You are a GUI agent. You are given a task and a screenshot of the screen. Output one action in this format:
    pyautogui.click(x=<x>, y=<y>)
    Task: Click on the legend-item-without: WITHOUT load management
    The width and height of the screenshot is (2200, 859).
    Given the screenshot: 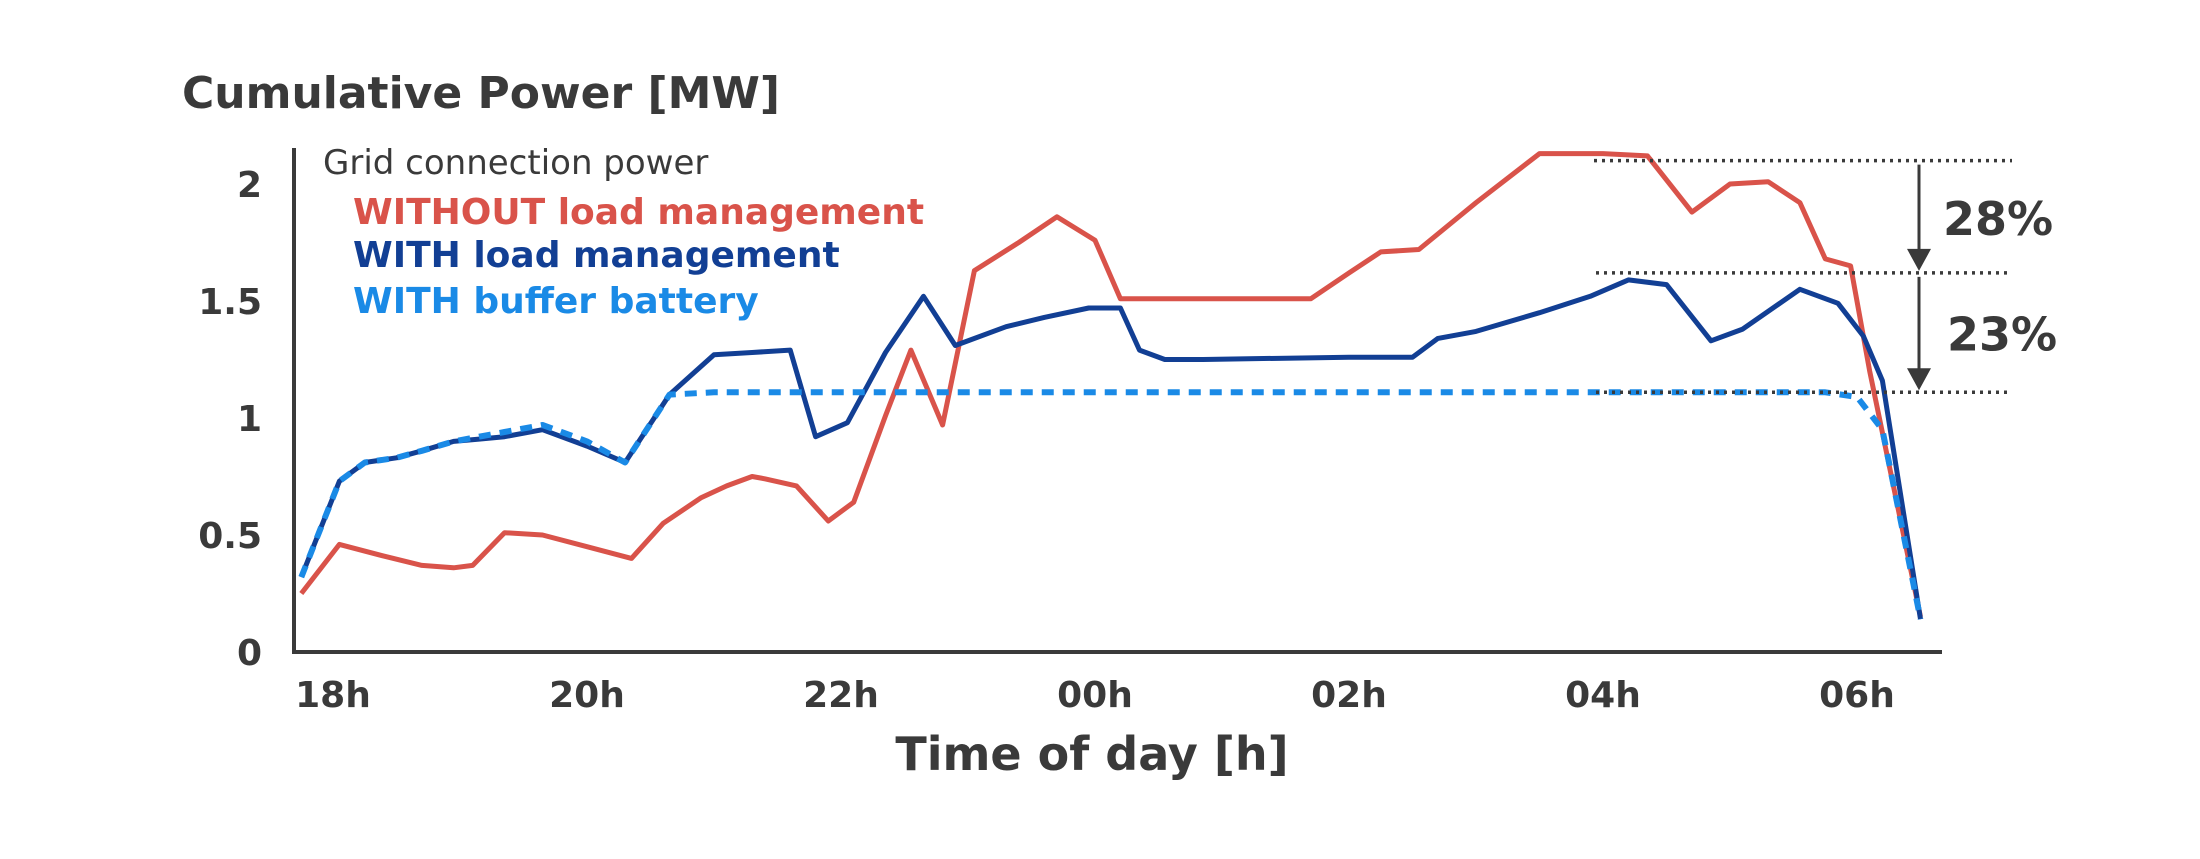 What is the action you would take?
    pyautogui.click(x=638, y=212)
    